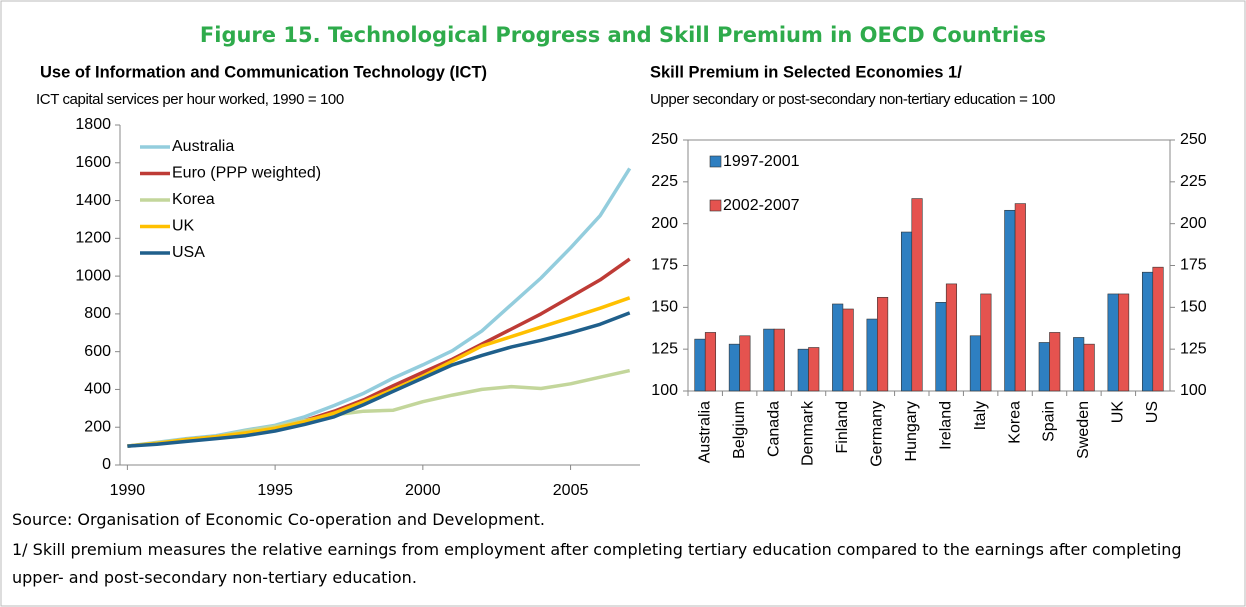  Describe the element at coordinates (275, 490) in the screenshot. I see `x-tick-label: 1995` at that location.